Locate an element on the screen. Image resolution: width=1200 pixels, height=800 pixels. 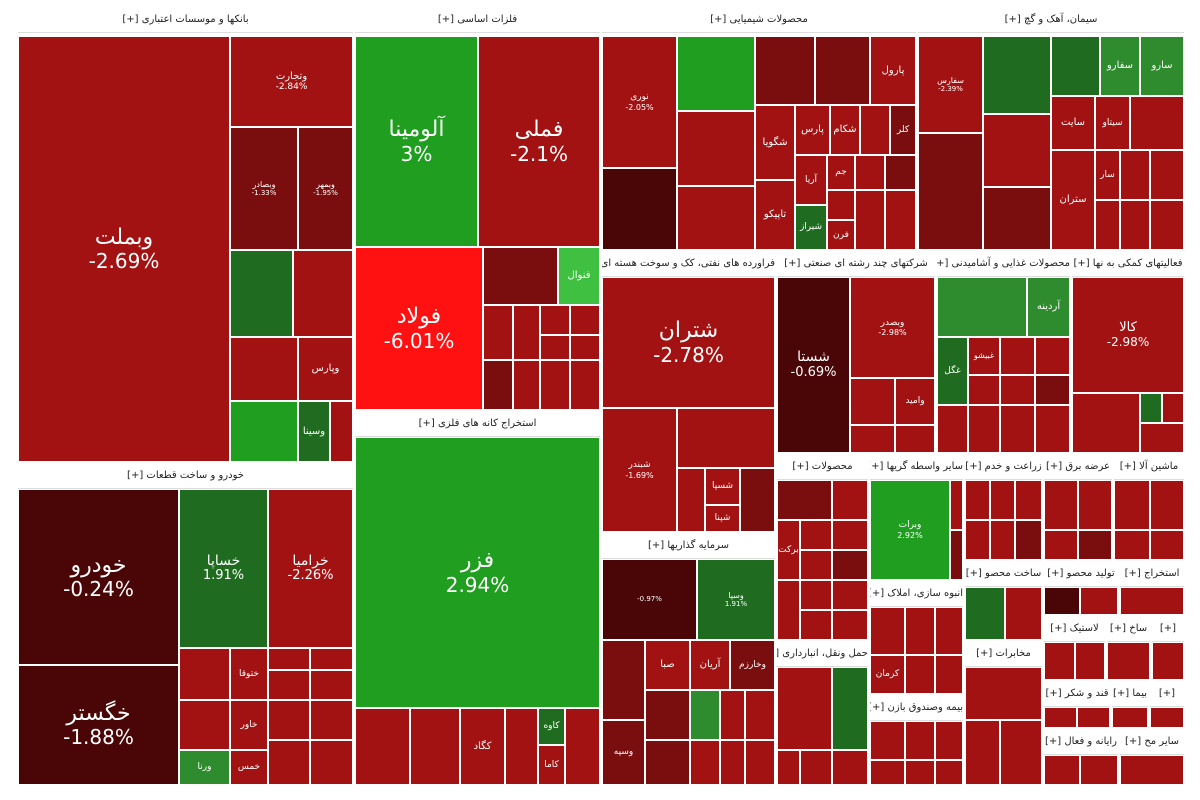
stock-tile: فنوال is located at coordinates (579, 276).